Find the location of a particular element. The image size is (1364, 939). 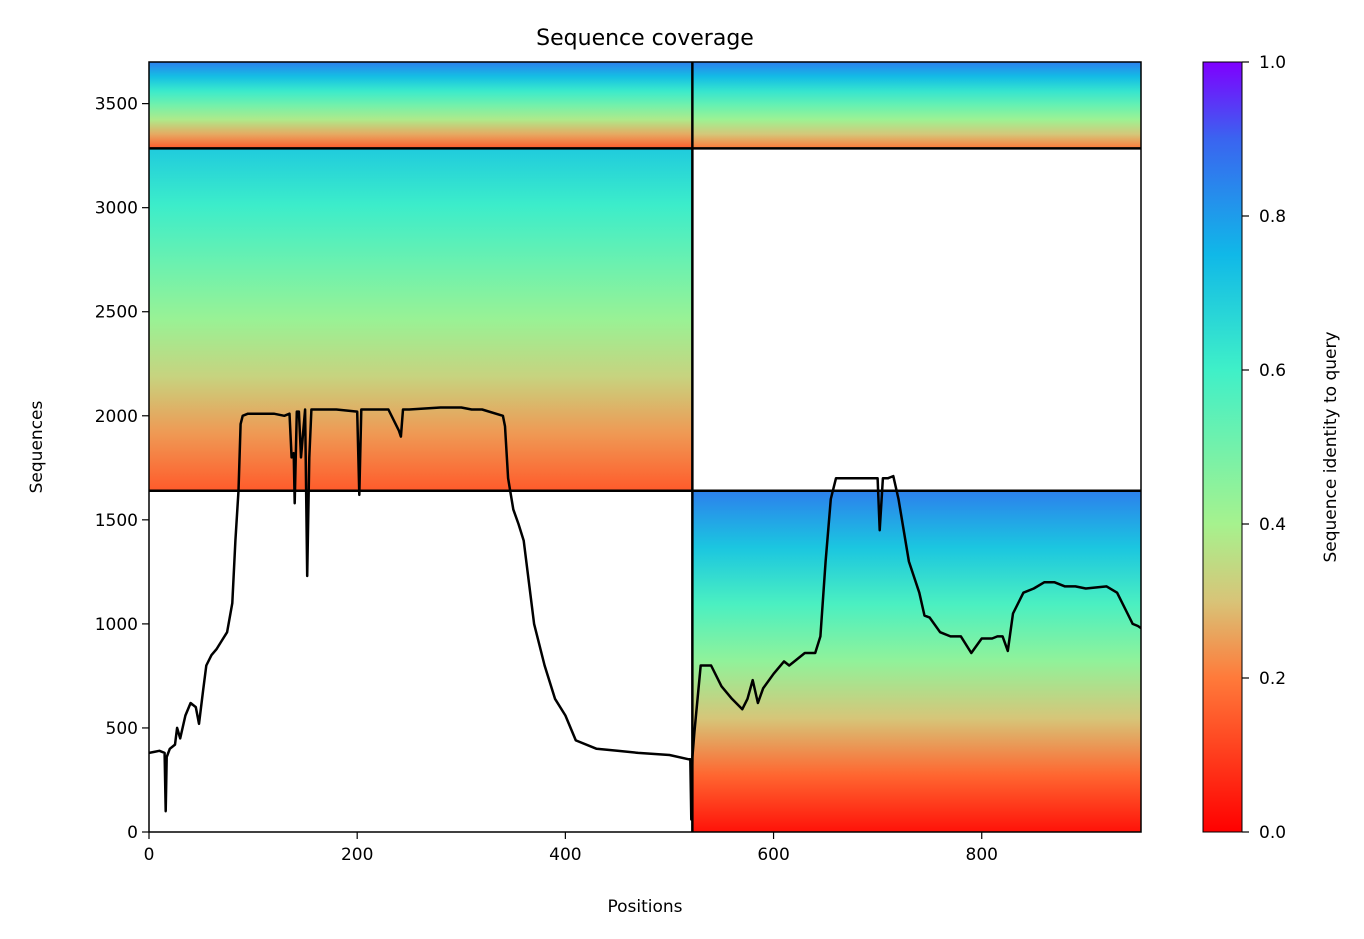

colorbar-tick-label: 0.4 is located at coordinates (1272, 525).